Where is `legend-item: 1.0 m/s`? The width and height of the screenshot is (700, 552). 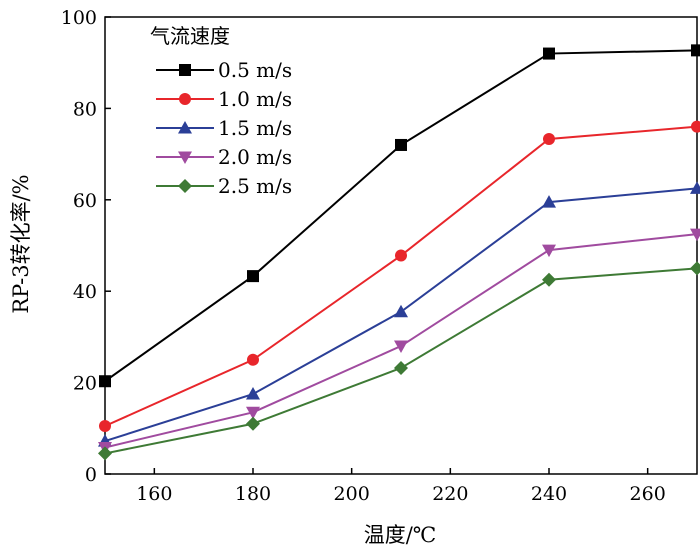 legend-item: 1.0 m/s is located at coordinates (224, 99).